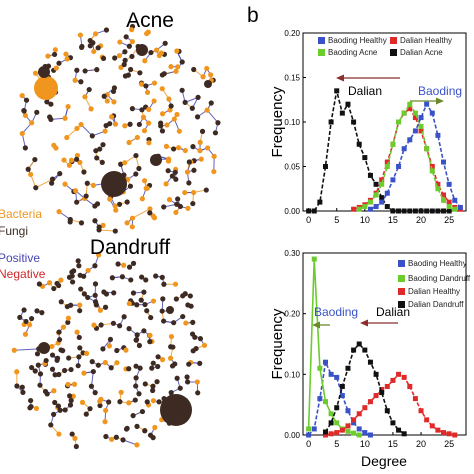  What do you see at coordinates (336, 220) in the screenshot?
I see `x-tick-label: 5` at bounding box center [336, 220].